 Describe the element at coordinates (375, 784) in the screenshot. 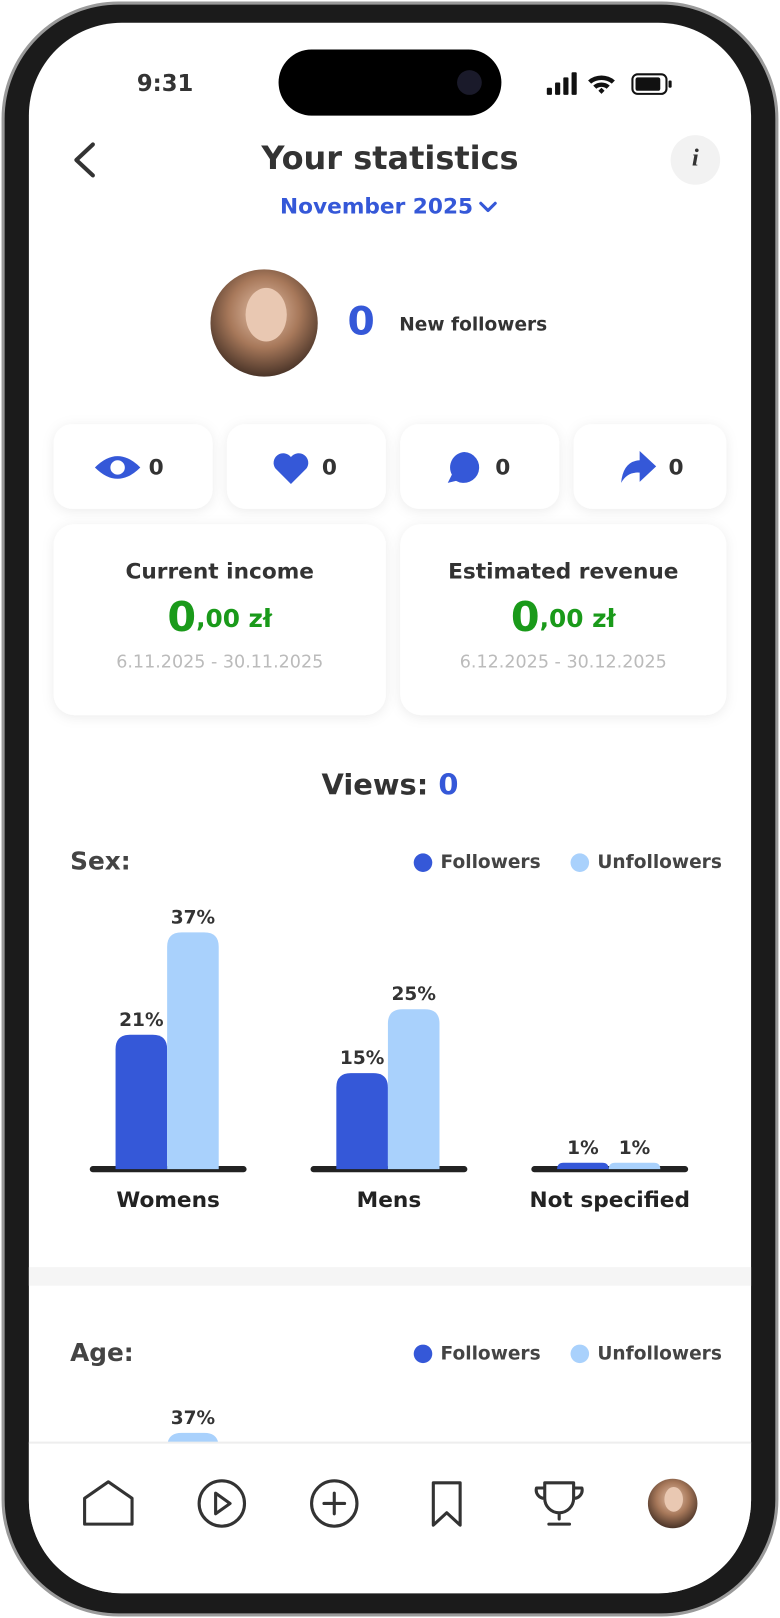

I see `views-label: Views:` at that location.